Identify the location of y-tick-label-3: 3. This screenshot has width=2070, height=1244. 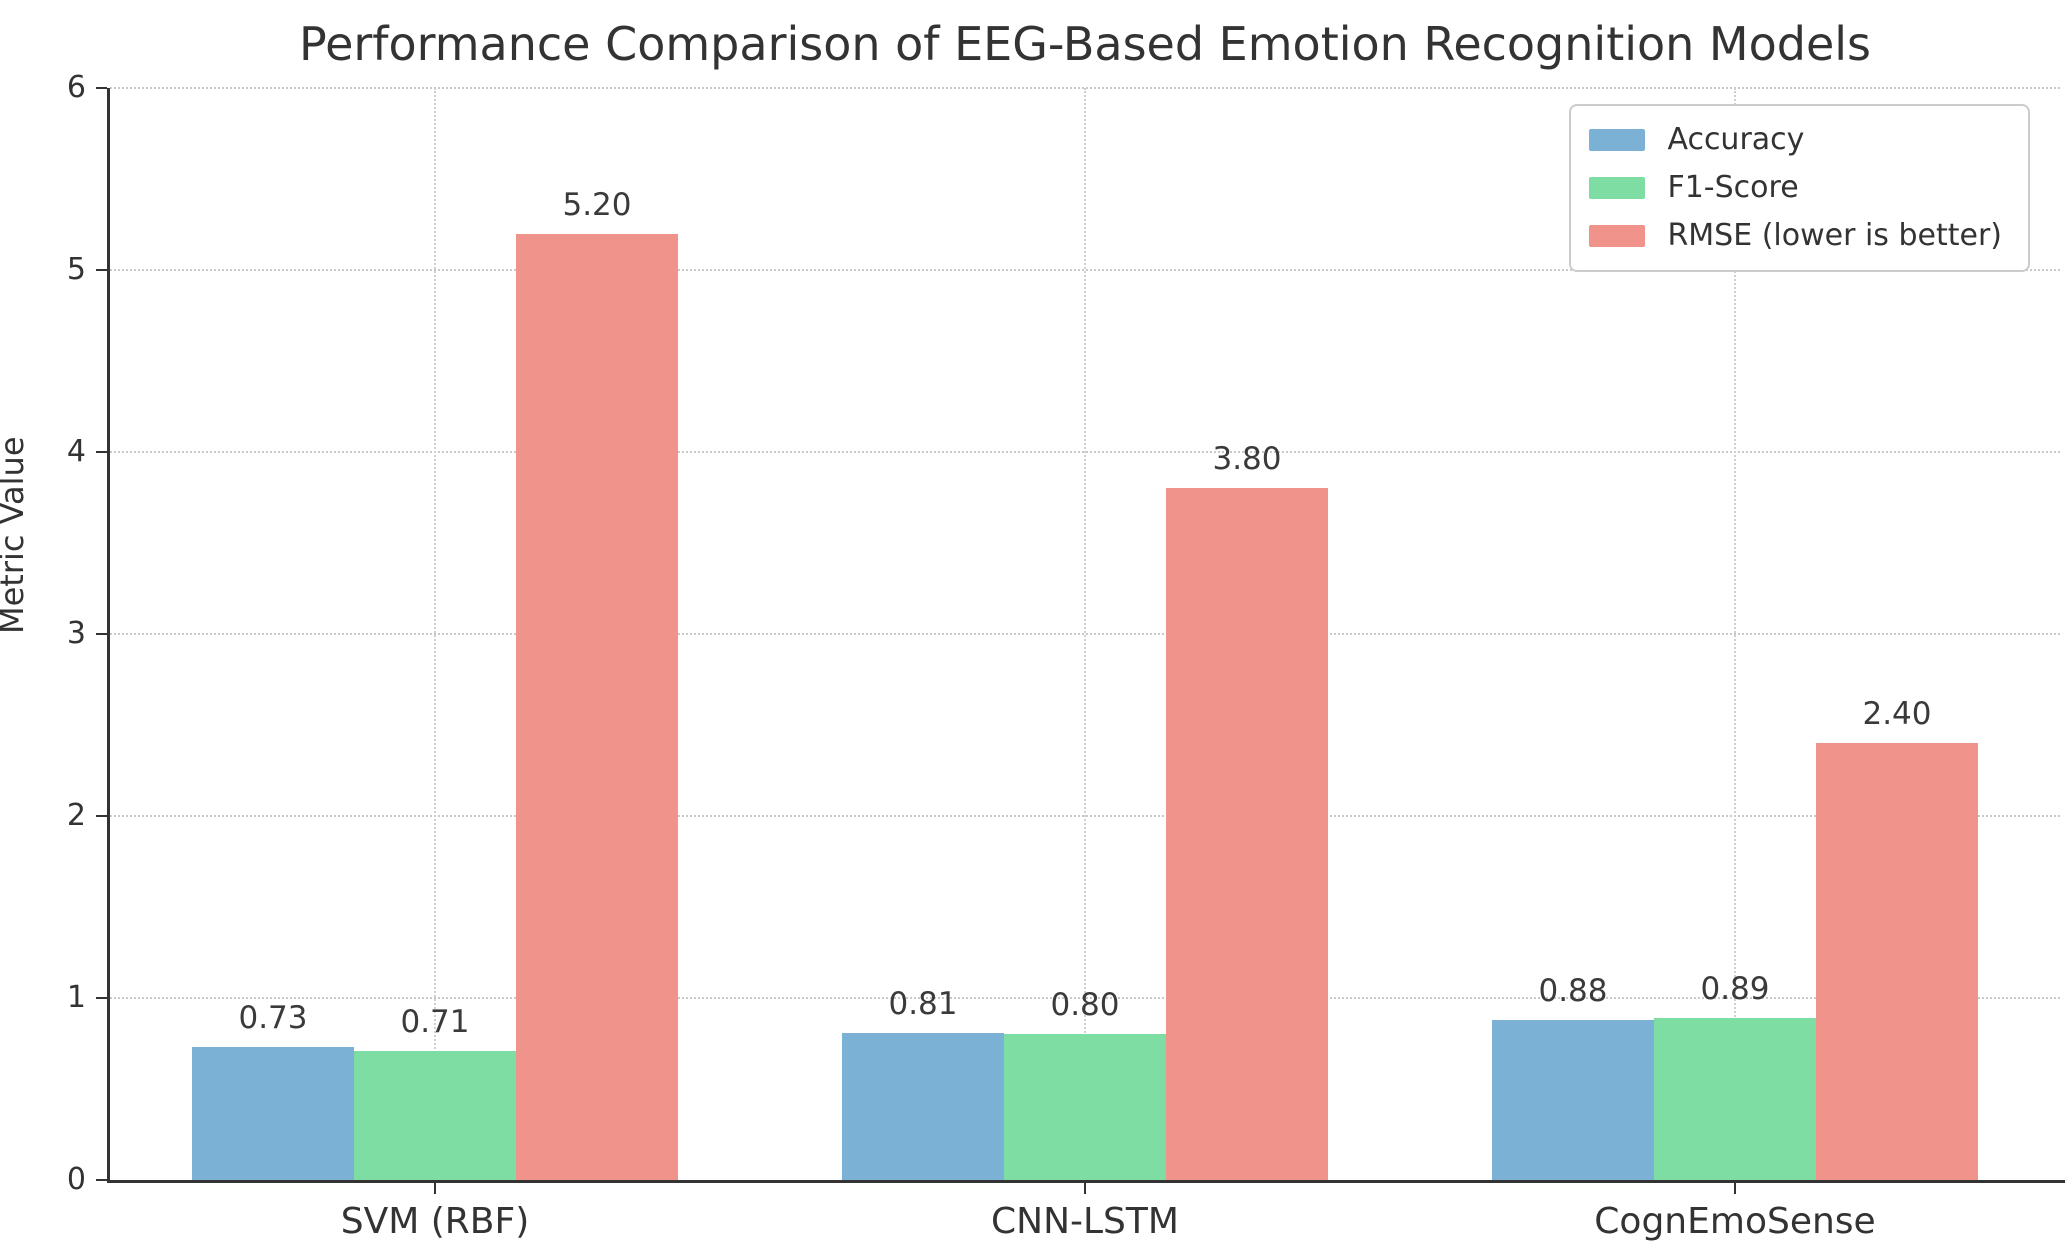
(76, 633).